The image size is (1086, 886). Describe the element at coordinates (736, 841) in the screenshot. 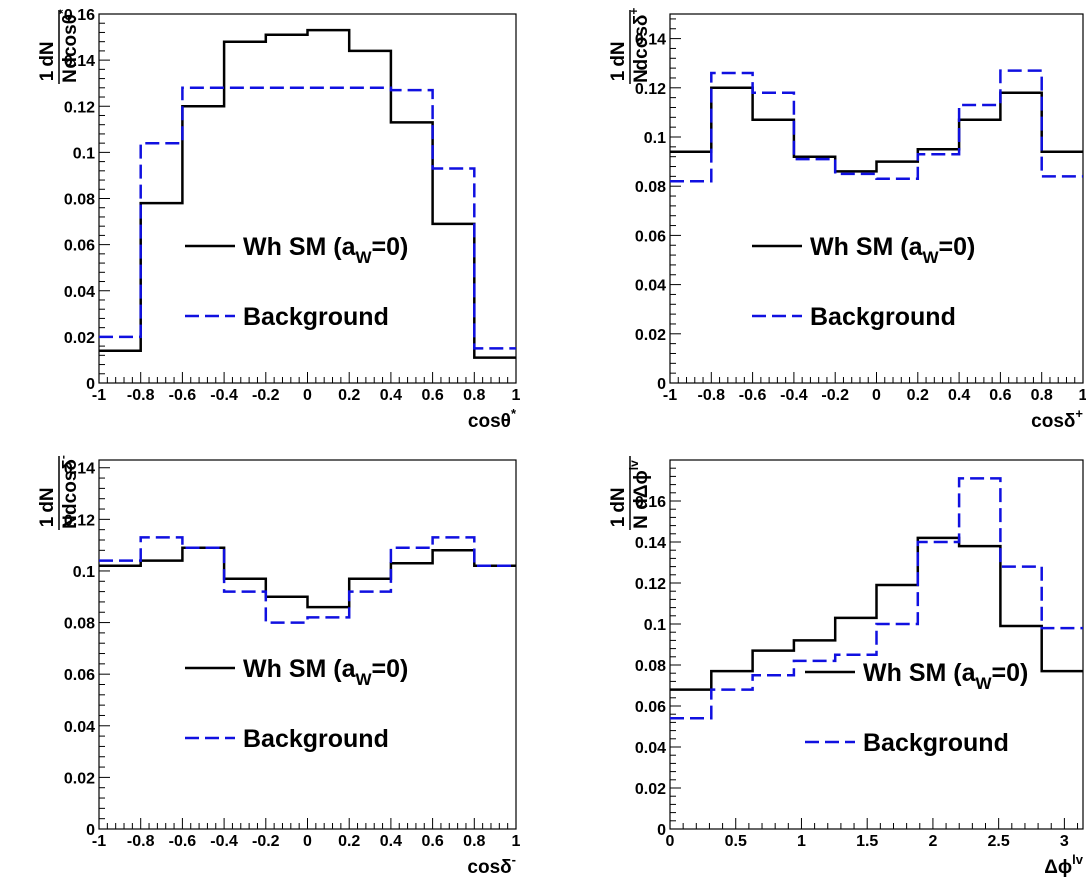

I see `x-tick-label: 0.5` at that location.